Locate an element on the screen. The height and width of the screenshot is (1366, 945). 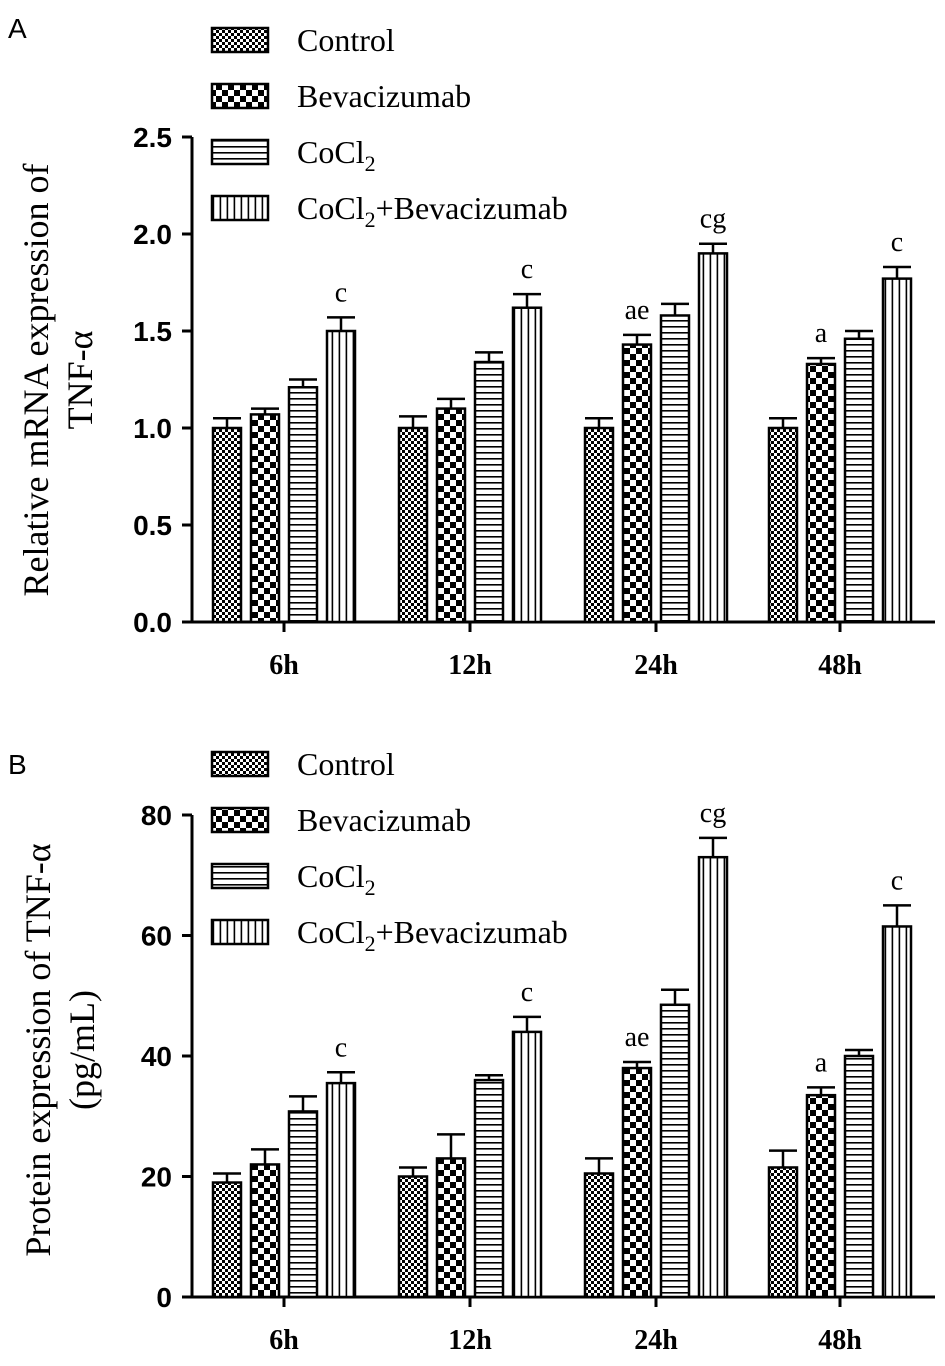
y-tick-label: 80 is located at coordinates (156, 815).